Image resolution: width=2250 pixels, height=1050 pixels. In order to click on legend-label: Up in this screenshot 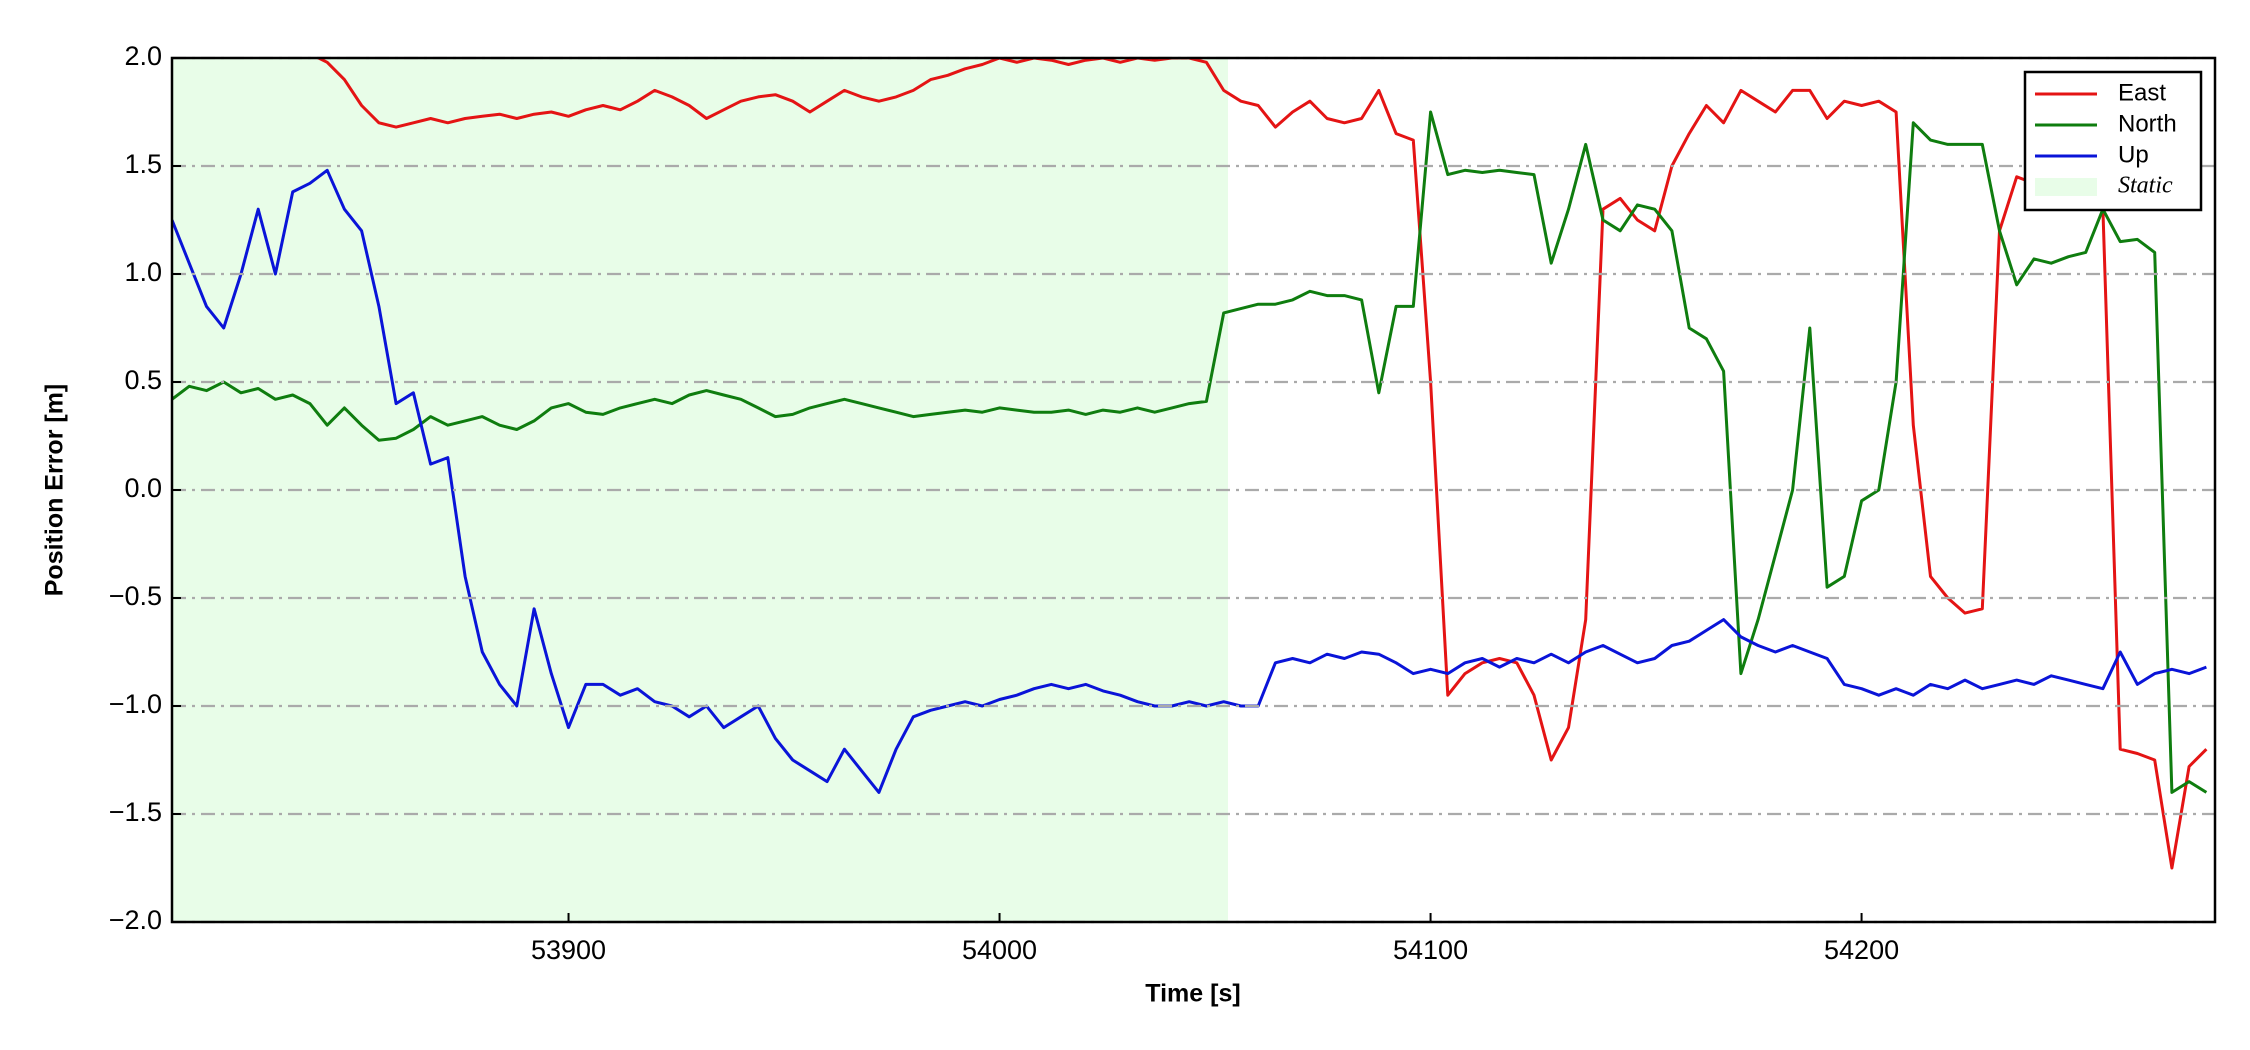, I will do `click(2133, 154)`.